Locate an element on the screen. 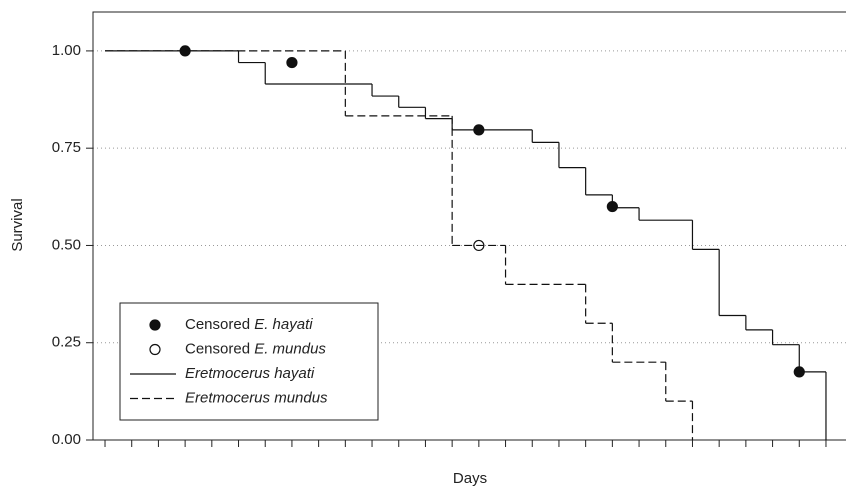 The width and height of the screenshot is (847, 490). legend-label: Eretmocerus mundus is located at coordinates (256, 397).